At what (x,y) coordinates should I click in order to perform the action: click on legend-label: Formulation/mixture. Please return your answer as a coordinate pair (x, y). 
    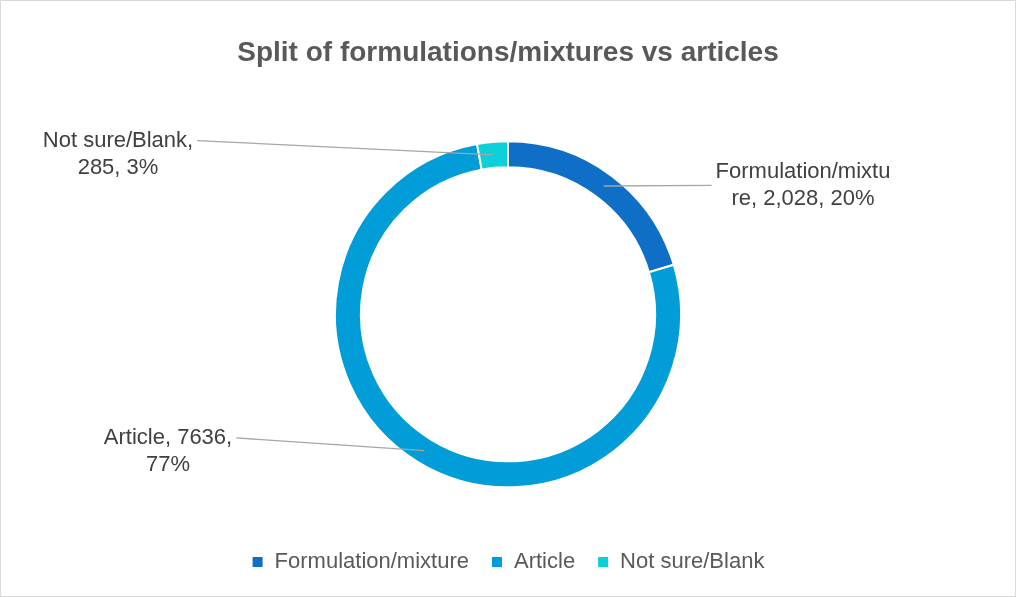
    Looking at the image, I should click on (371, 561).